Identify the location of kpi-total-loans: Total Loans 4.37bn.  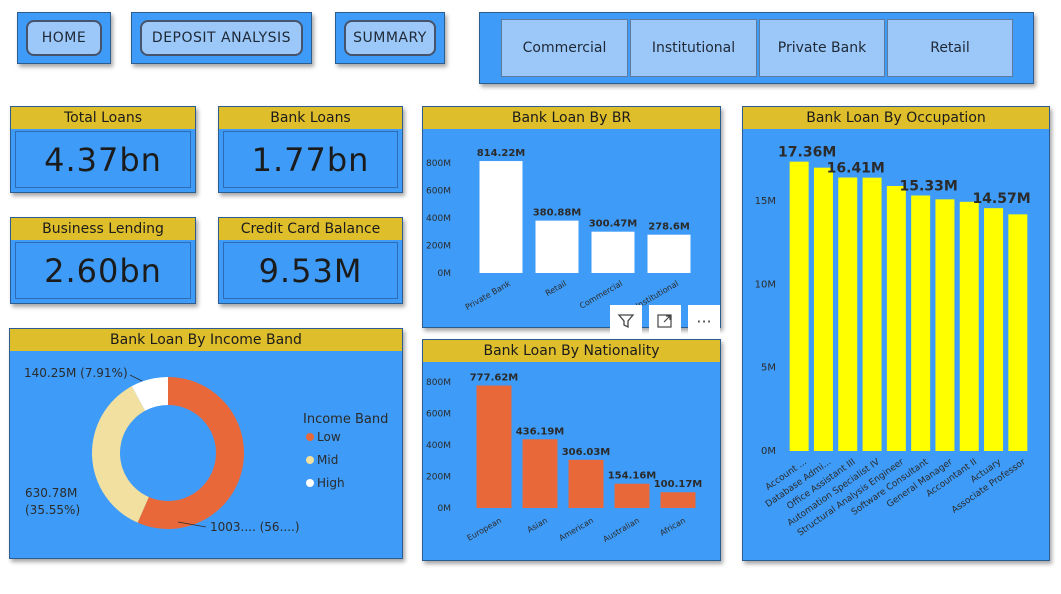
(103, 149).